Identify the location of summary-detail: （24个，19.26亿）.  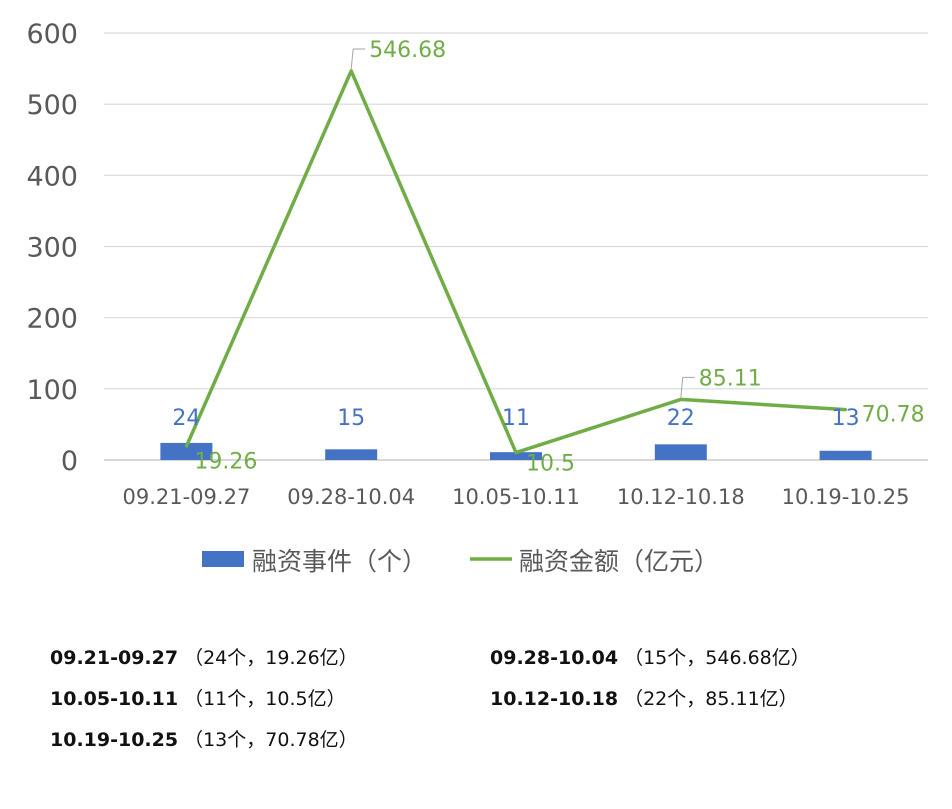
(271, 658).